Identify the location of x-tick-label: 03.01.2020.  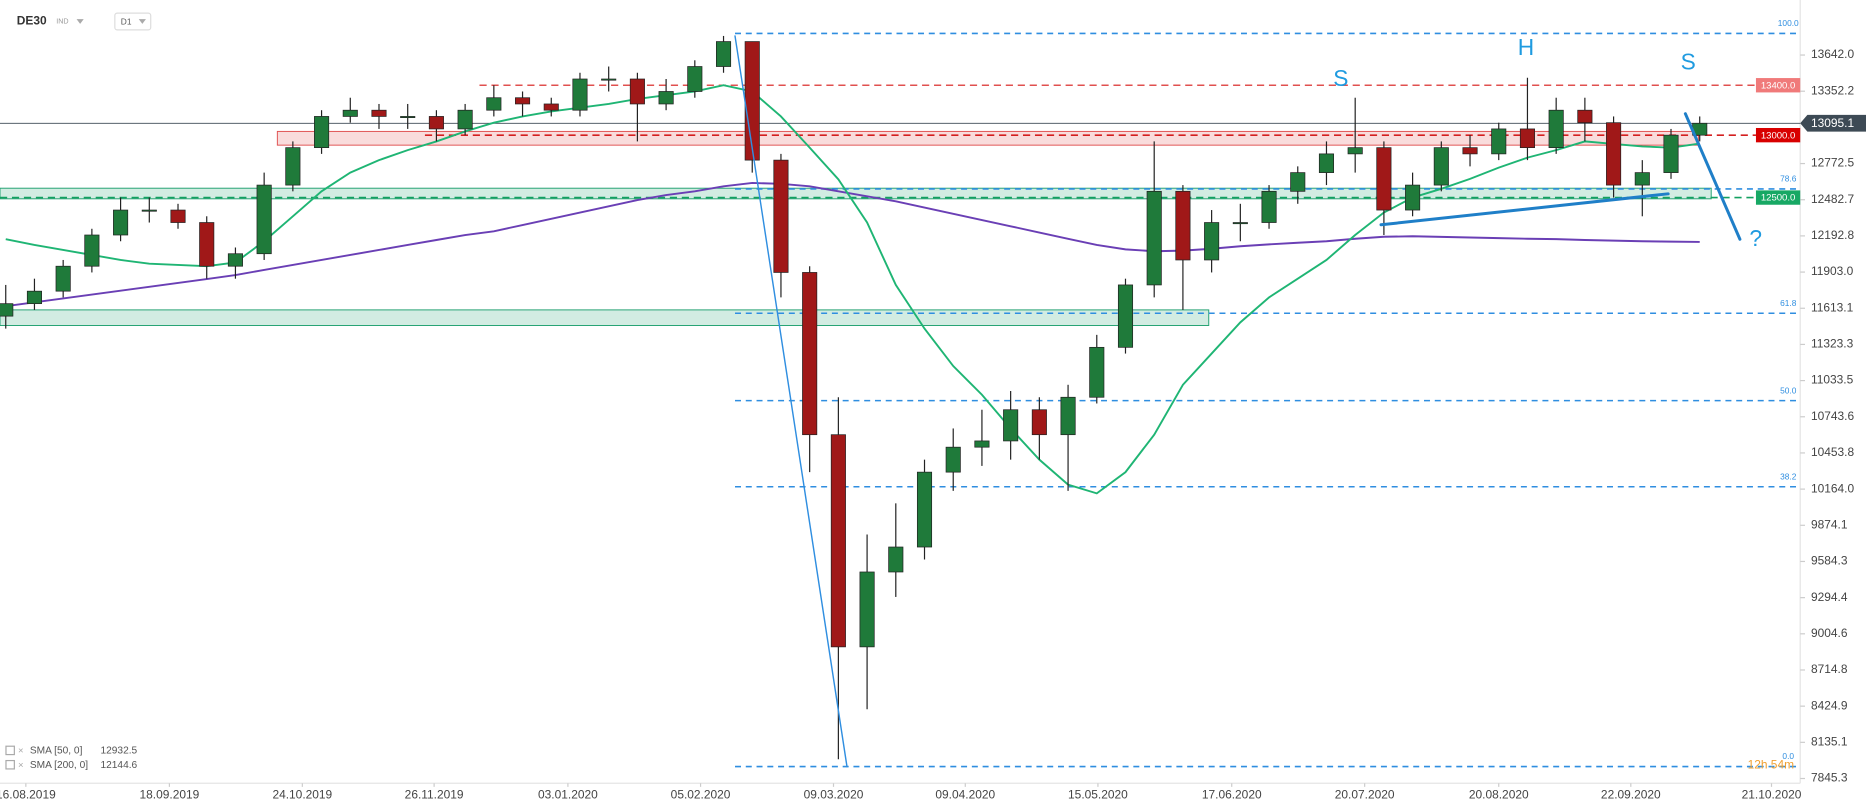
(568, 794).